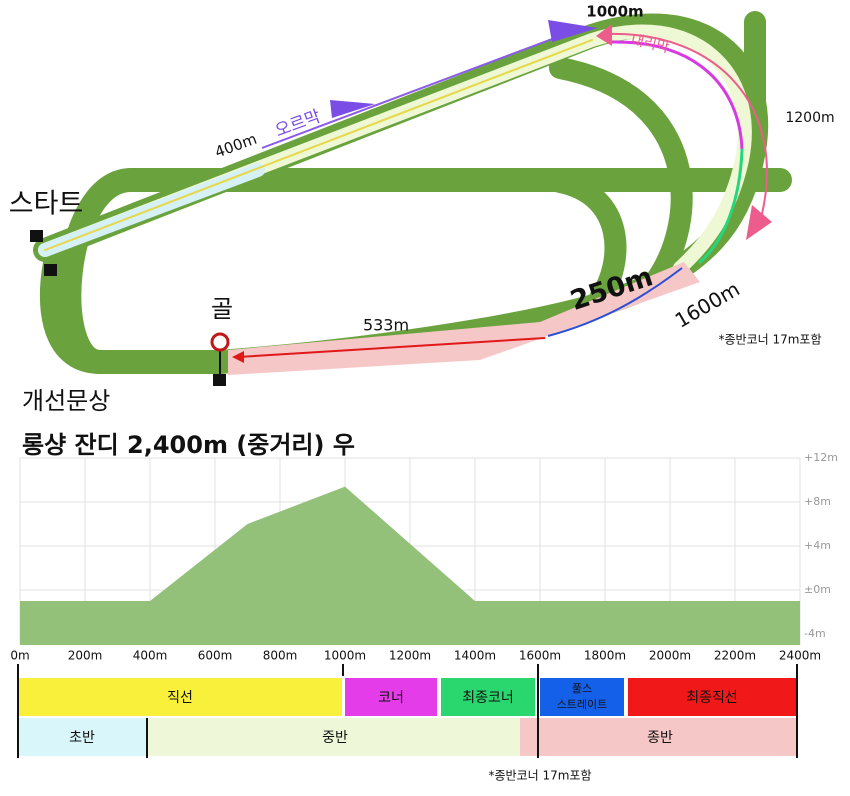 The width and height of the screenshot is (850, 796). Describe the element at coordinates (821, 457) in the screenshot. I see `y-tick-label: +12m` at that location.